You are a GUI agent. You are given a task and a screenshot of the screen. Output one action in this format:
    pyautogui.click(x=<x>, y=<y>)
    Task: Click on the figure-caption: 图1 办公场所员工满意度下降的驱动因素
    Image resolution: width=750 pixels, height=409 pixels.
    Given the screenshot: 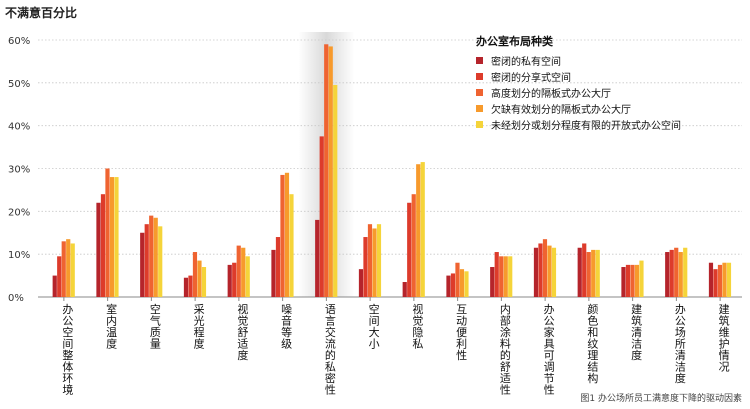 What is the action you would take?
    pyautogui.click(x=661, y=399)
    